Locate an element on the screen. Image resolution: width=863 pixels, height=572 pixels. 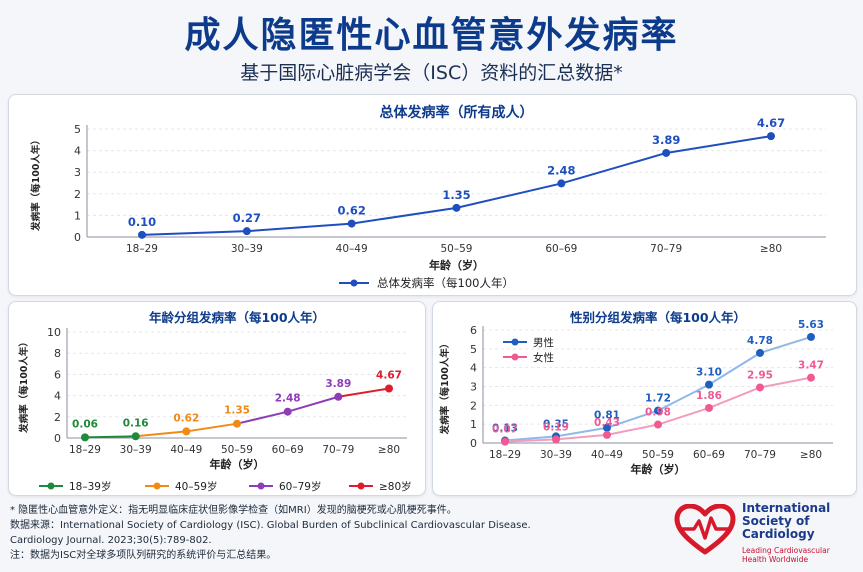
legend-label: 60–79岁 is located at coordinates (300, 486).